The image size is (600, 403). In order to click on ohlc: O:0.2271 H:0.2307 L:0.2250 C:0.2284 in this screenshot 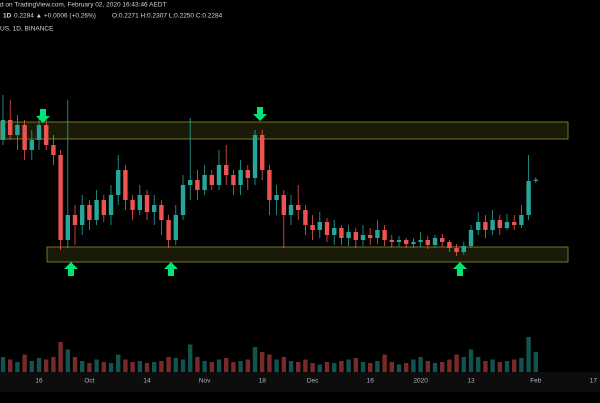, I will do `click(167, 16)`.